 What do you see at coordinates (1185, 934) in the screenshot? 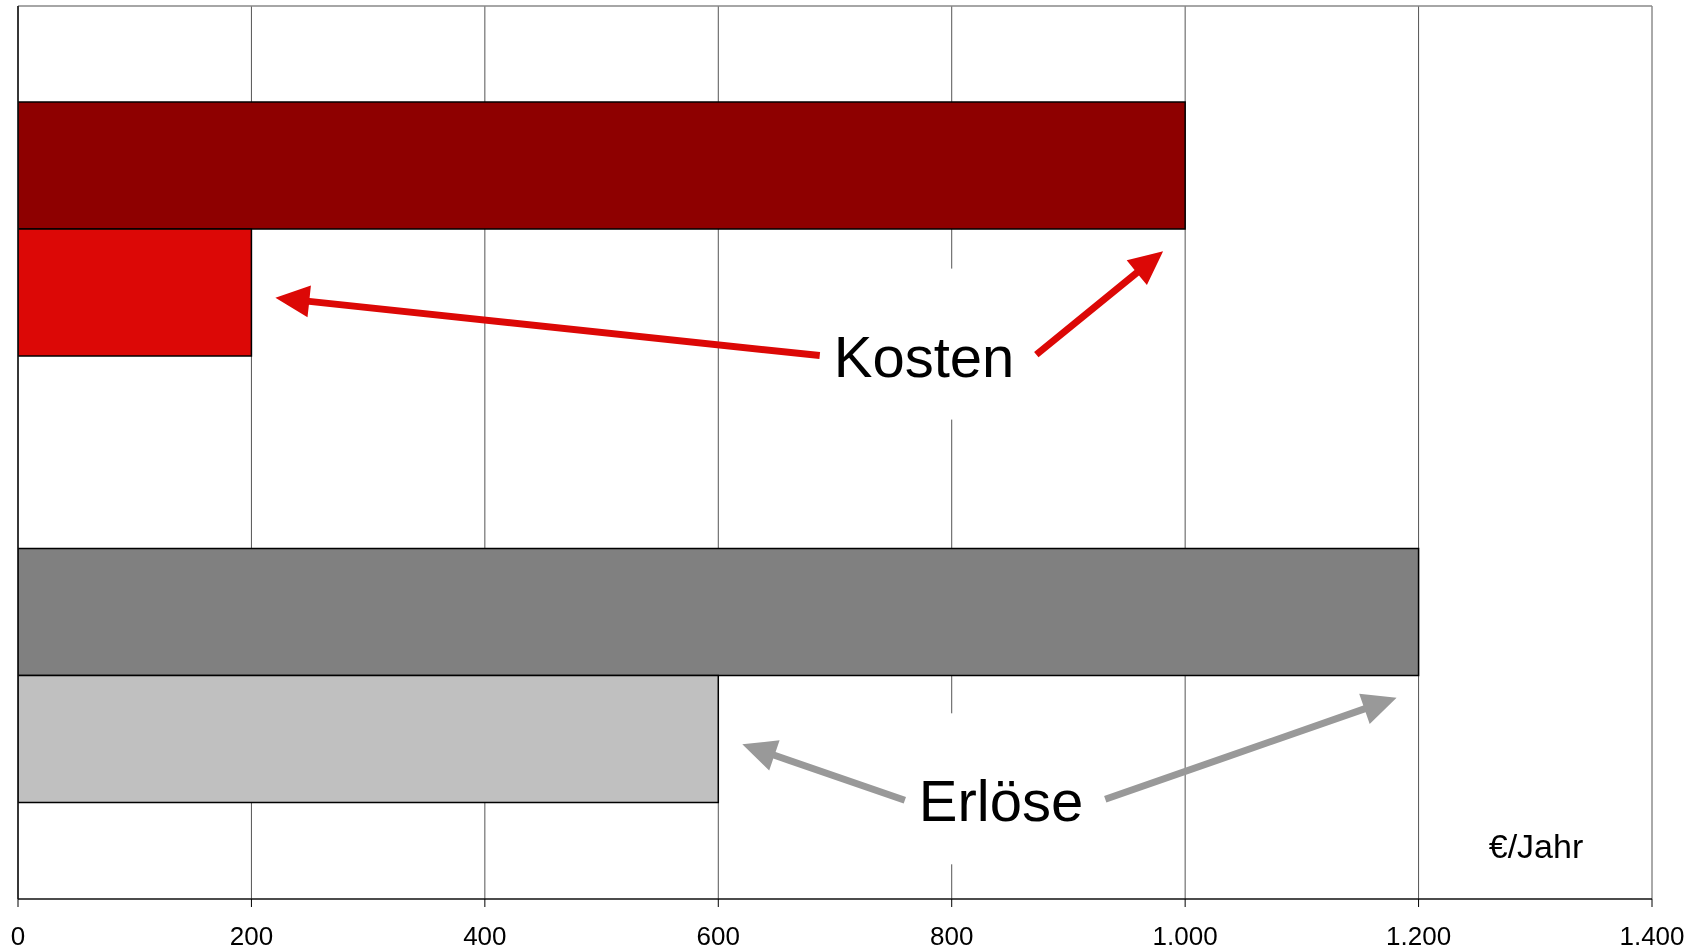
I see `x-tick-label: 1.000` at bounding box center [1185, 934].